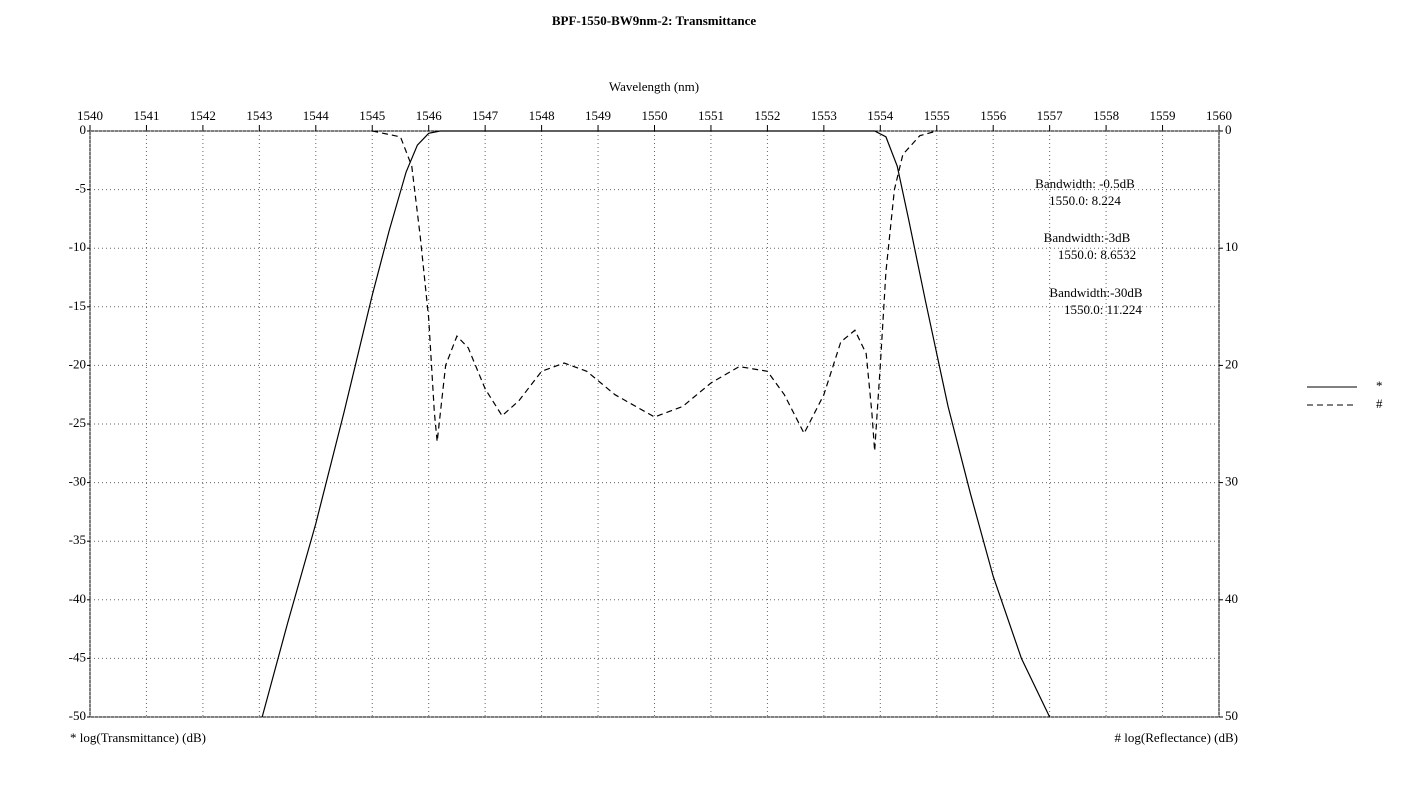 The height and width of the screenshot is (800, 1401). What do you see at coordinates (77, 539) in the screenshot?
I see `y-tick-label: -35` at bounding box center [77, 539].